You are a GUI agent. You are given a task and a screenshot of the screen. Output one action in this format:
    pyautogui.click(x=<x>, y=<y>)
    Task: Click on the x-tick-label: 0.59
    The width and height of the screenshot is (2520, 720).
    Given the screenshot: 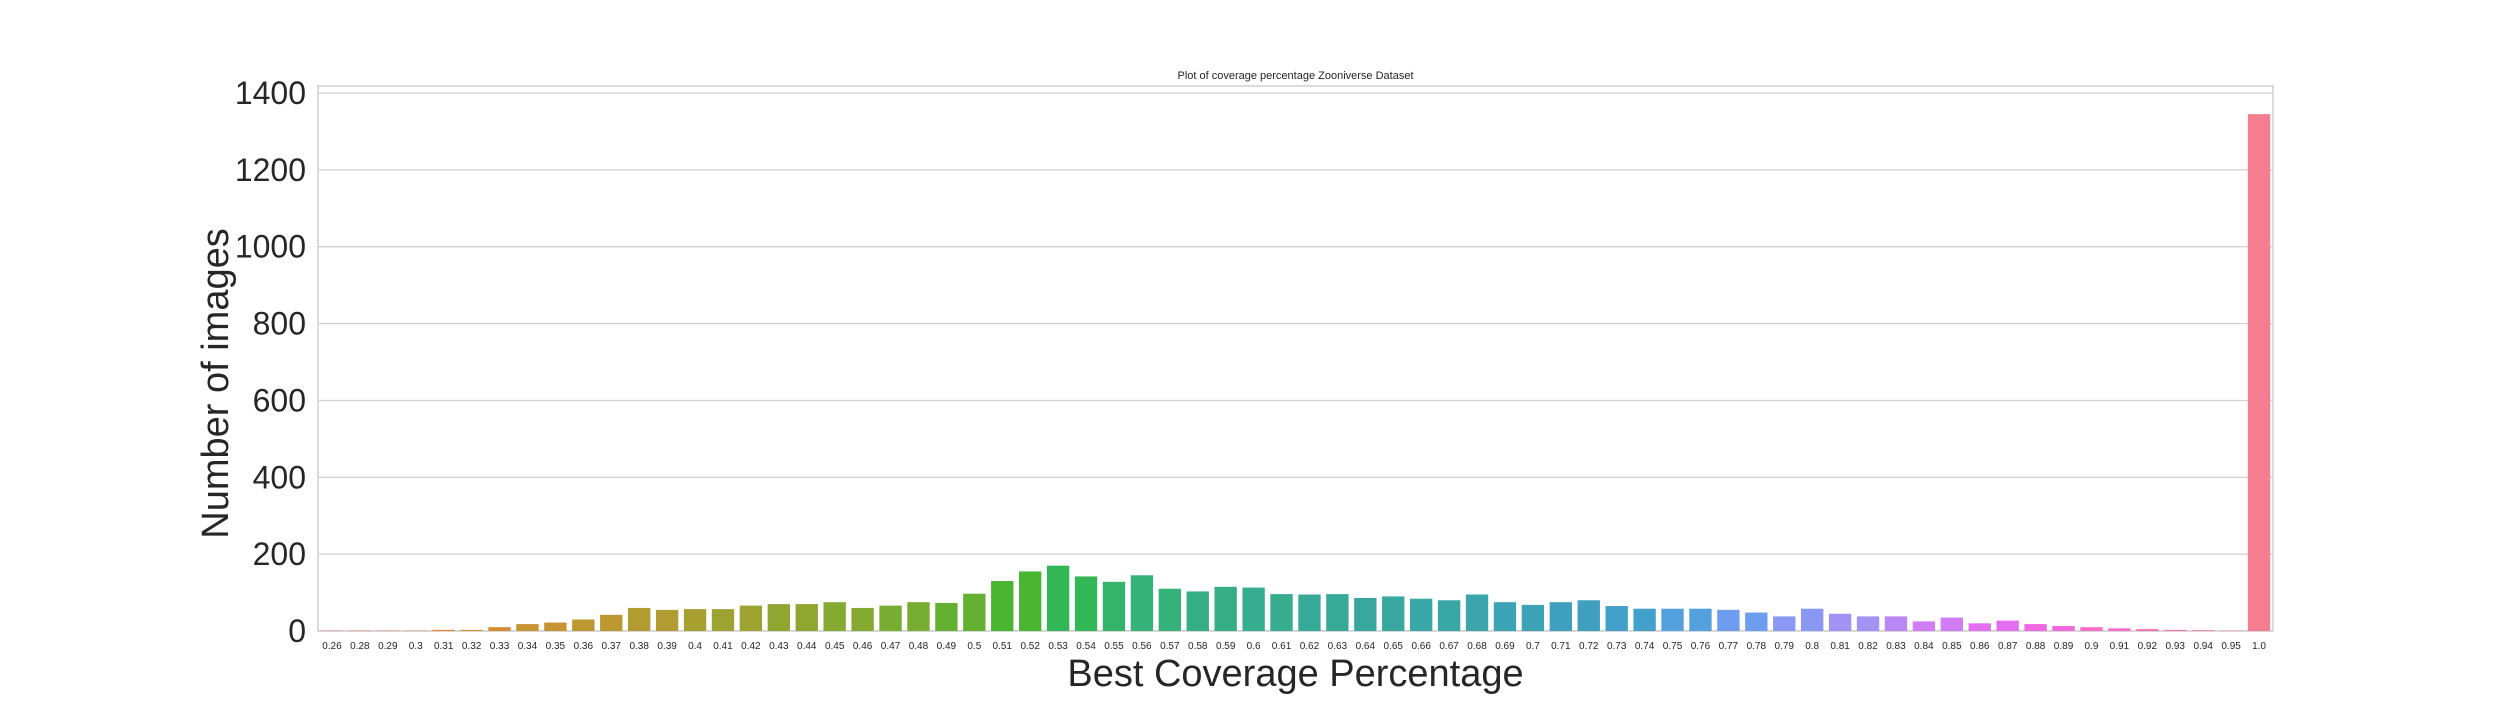 What is the action you would take?
    pyautogui.click(x=1226, y=646)
    